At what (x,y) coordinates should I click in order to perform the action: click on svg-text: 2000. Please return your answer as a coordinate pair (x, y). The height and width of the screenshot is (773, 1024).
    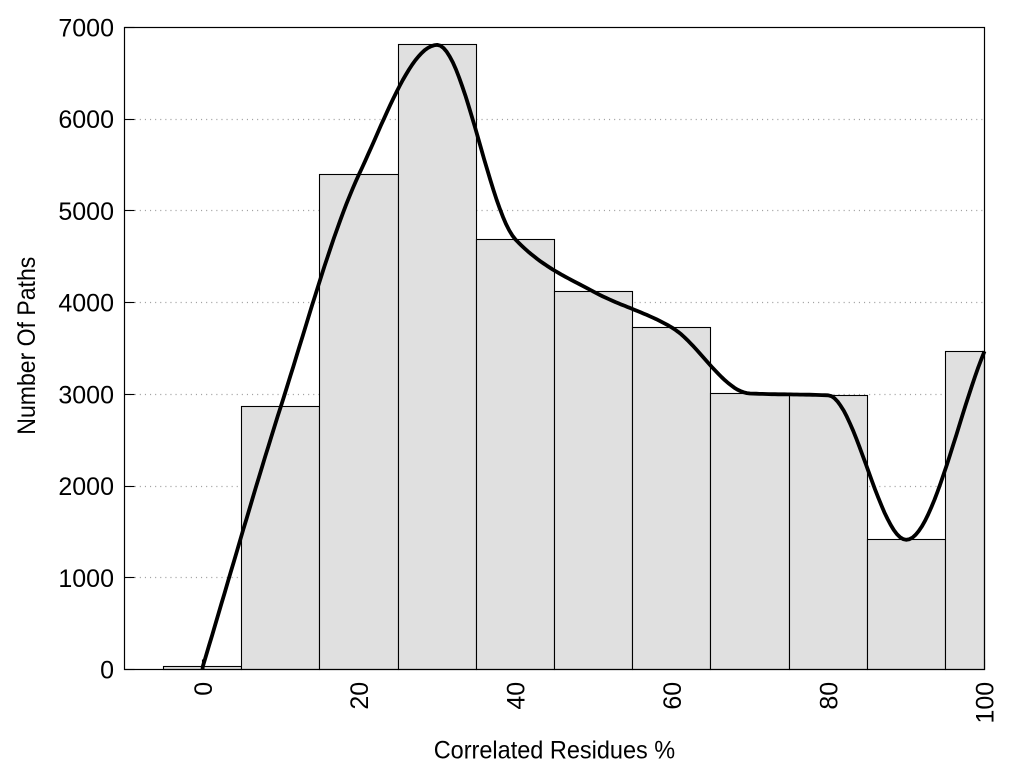
    Looking at the image, I should click on (86, 487).